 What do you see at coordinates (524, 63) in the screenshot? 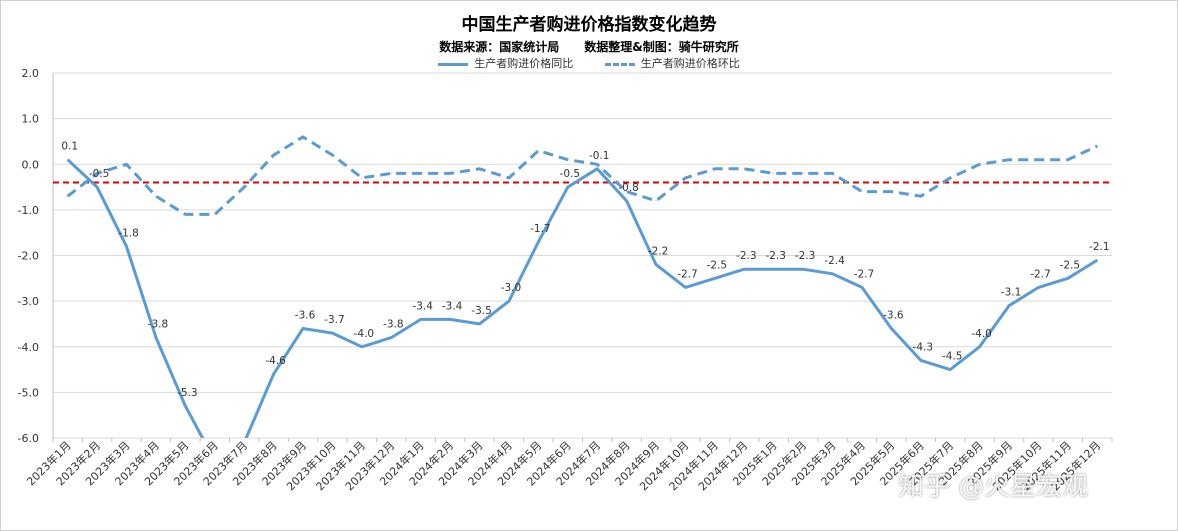
I see `legend-label-yoy: 生产者购进价格同比` at bounding box center [524, 63].